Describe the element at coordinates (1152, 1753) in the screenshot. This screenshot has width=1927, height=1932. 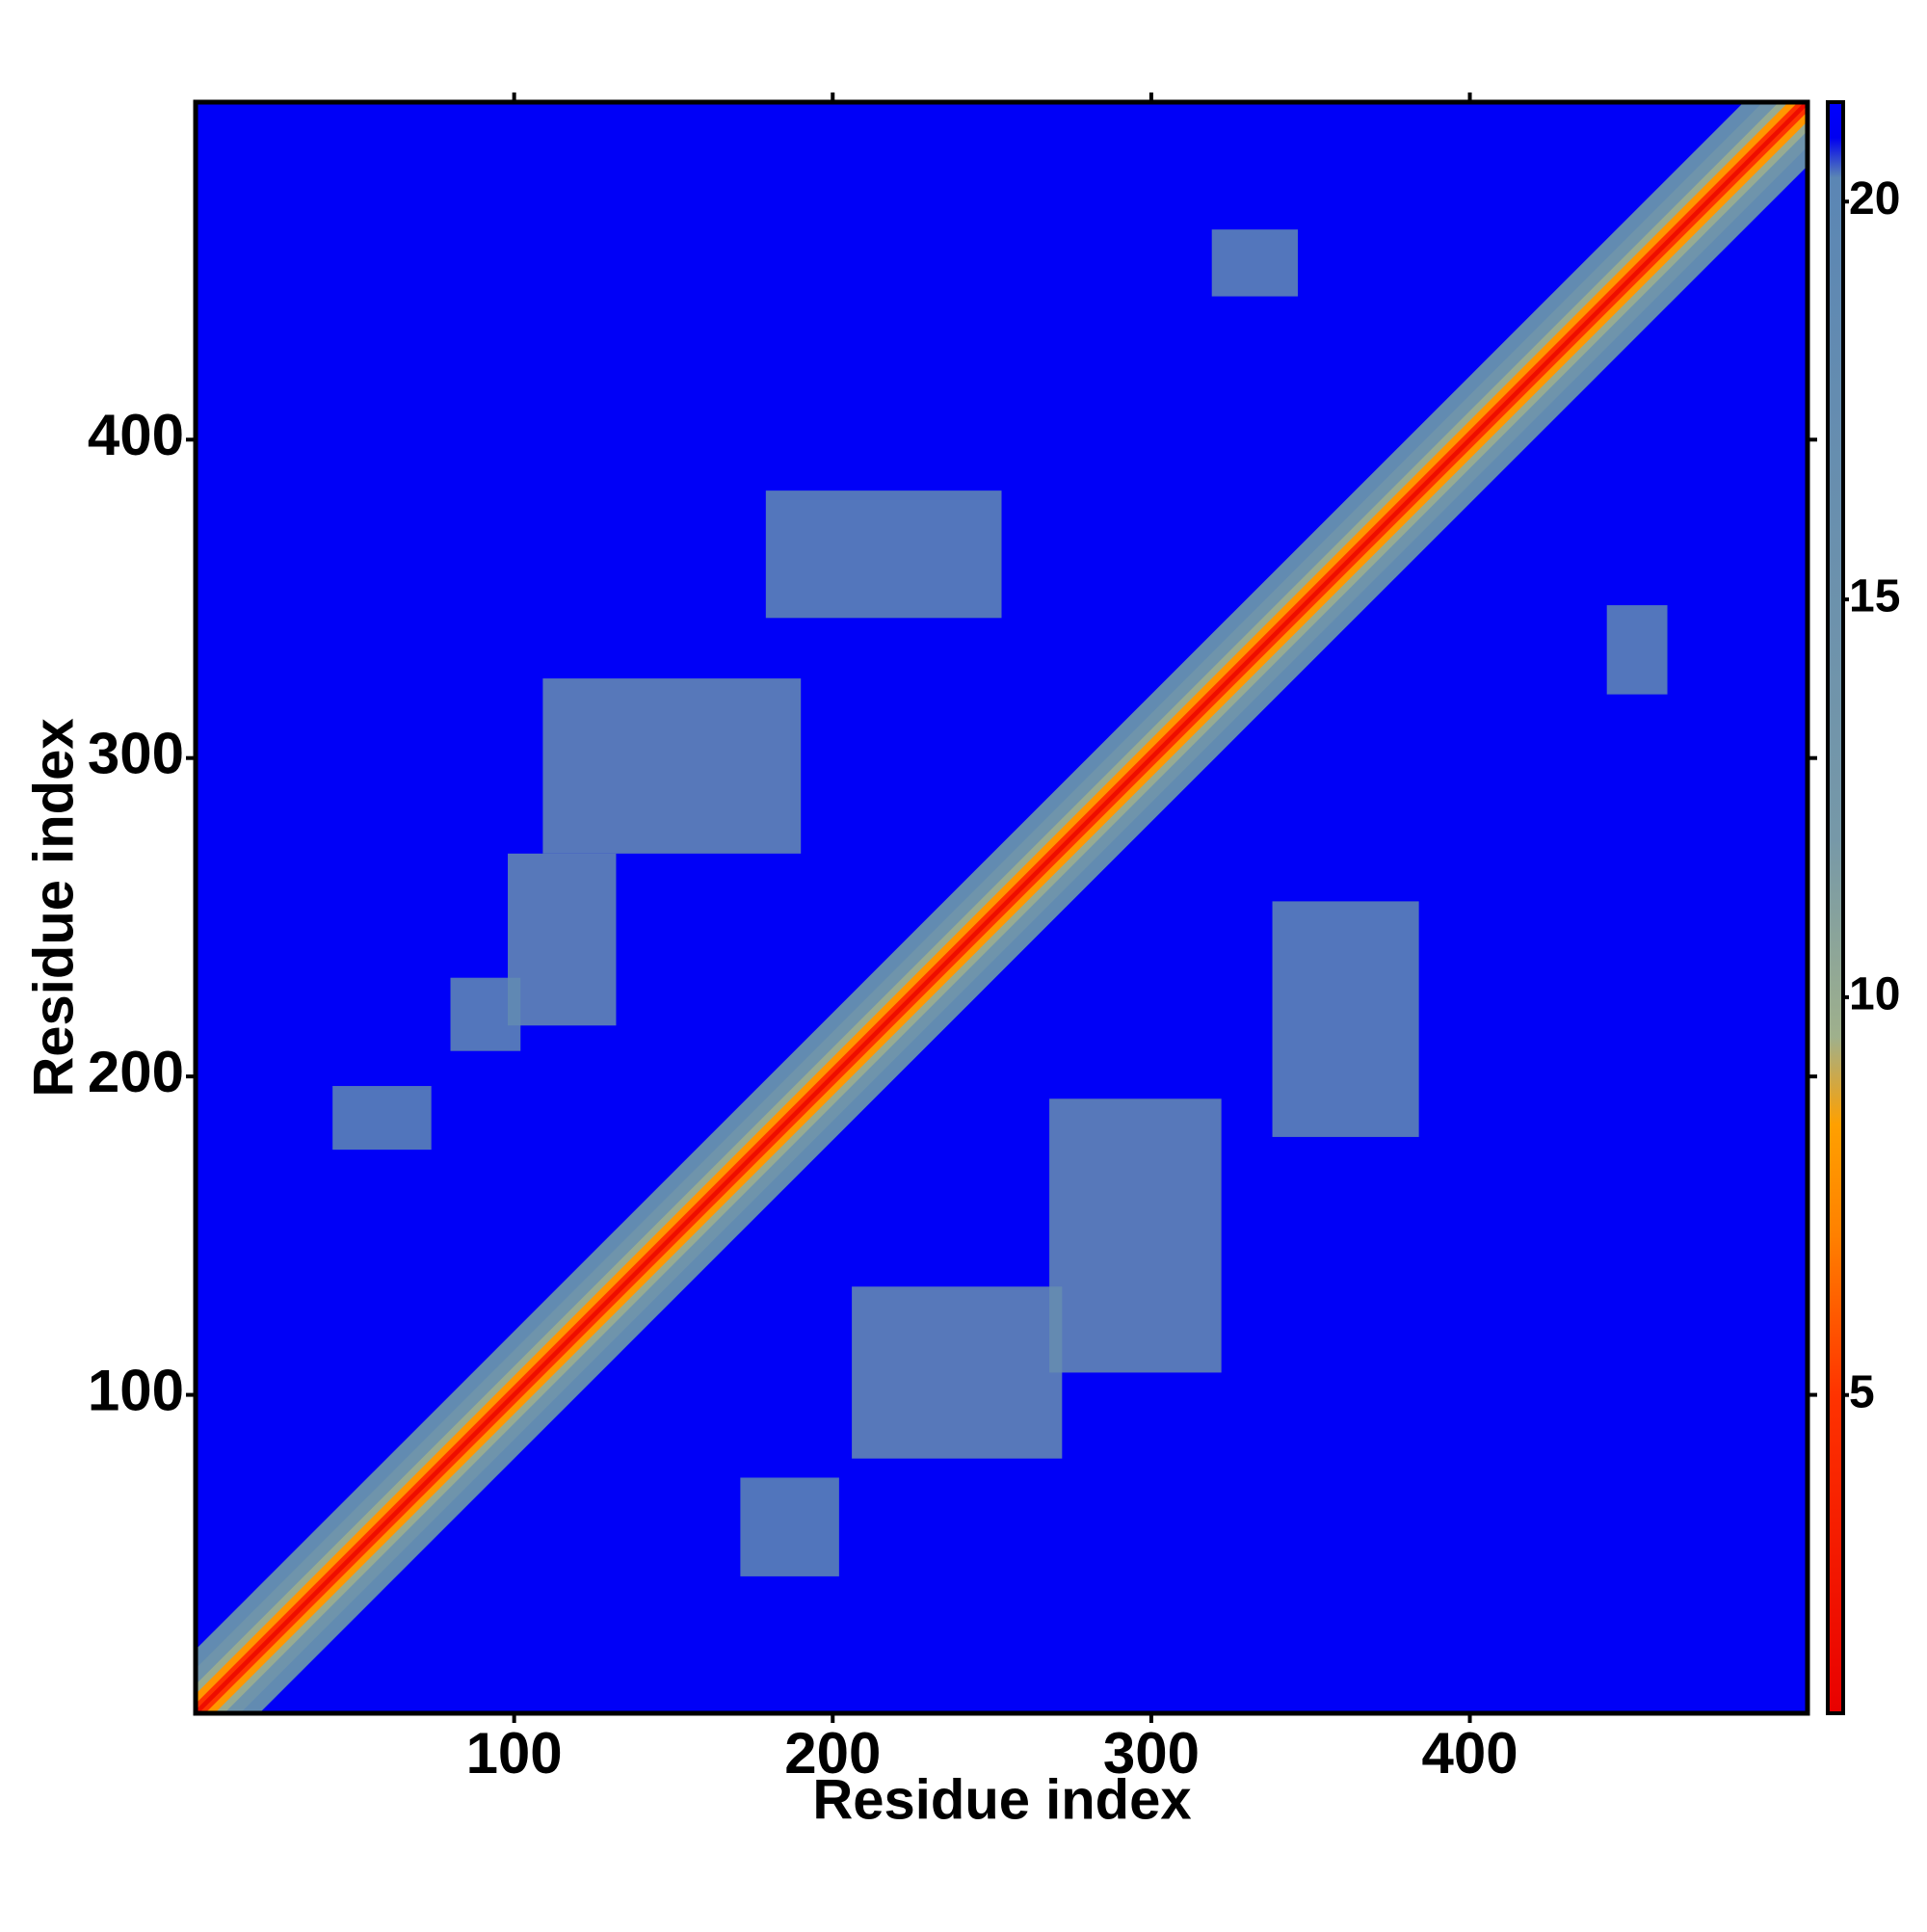
I see `x-tick-label: 300` at that location.